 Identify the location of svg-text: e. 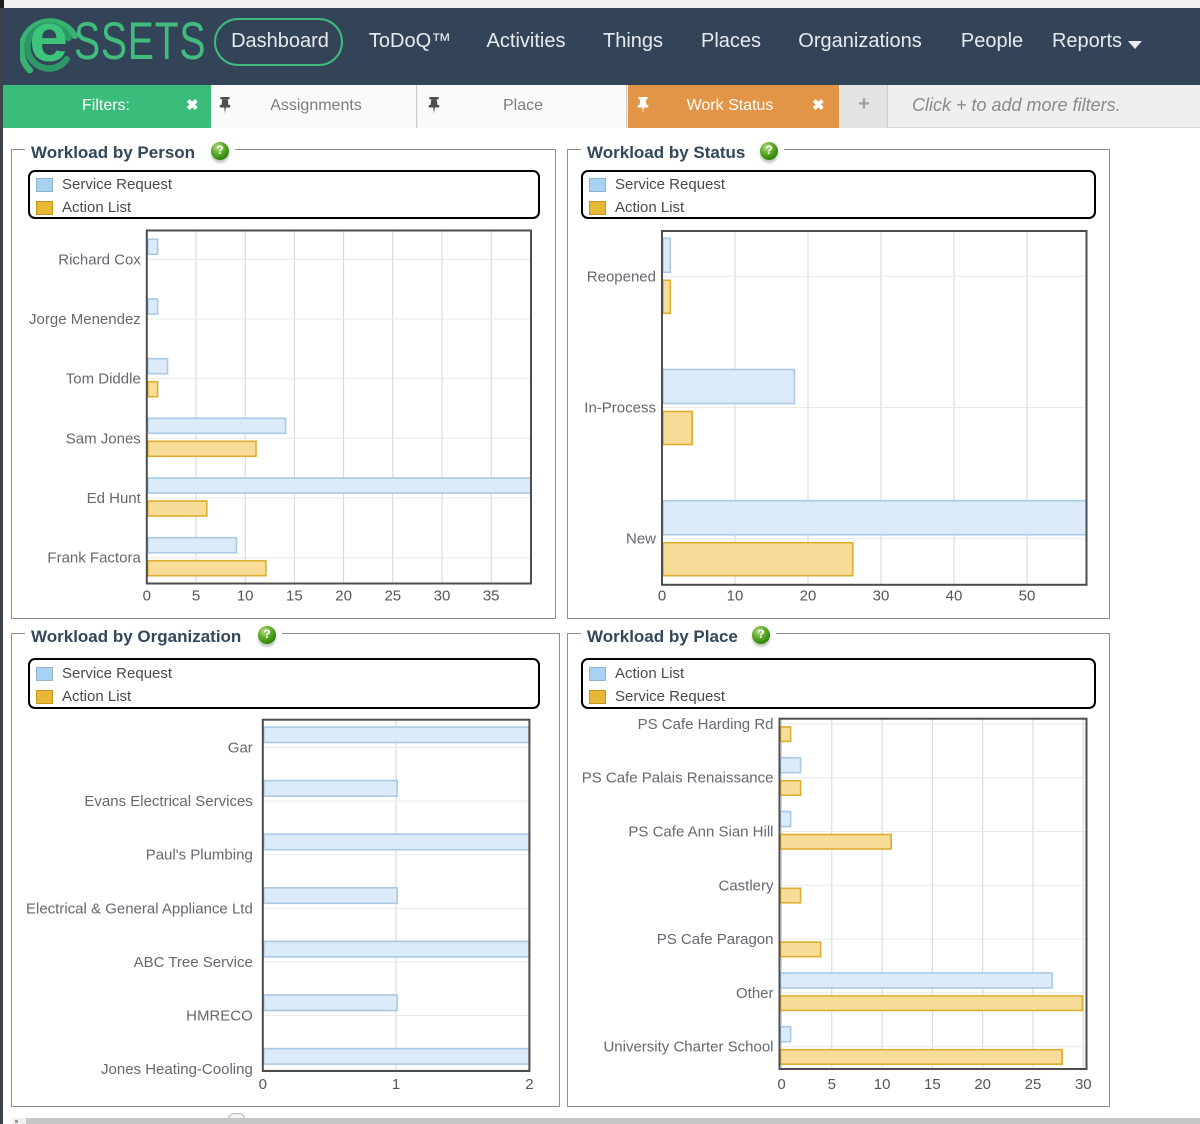
(48, 47).